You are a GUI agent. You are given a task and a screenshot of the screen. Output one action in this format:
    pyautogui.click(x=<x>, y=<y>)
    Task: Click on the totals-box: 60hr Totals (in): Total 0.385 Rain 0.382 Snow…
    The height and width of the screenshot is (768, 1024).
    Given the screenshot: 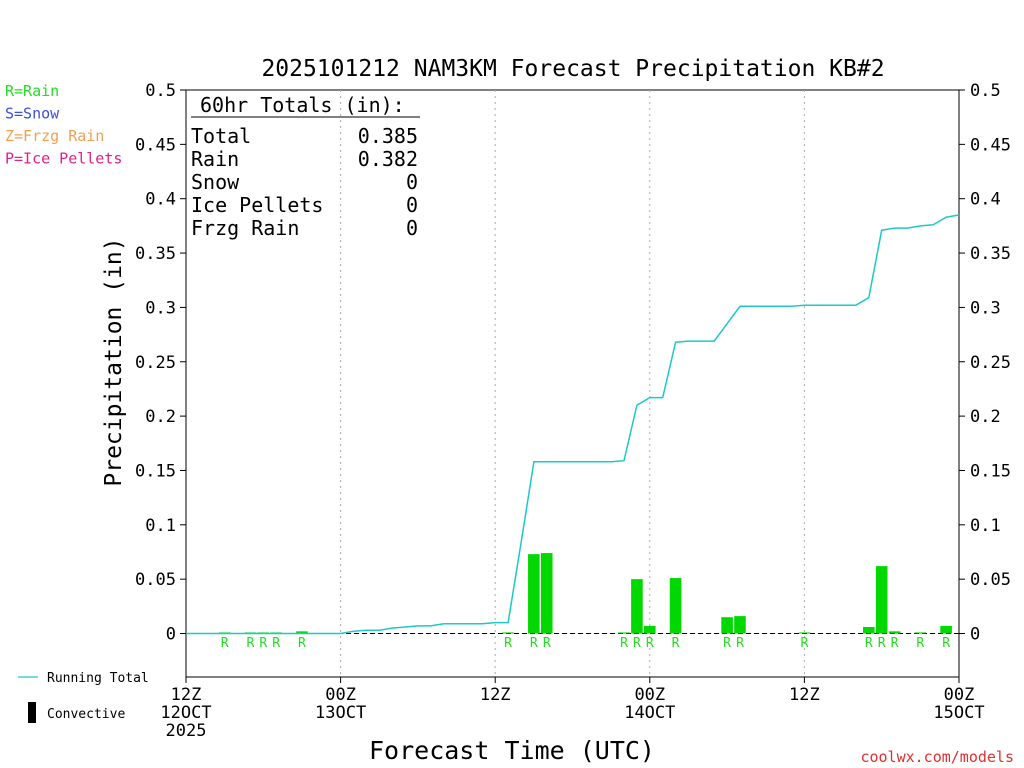 What is the action you would take?
    pyautogui.click(x=305, y=166)
    